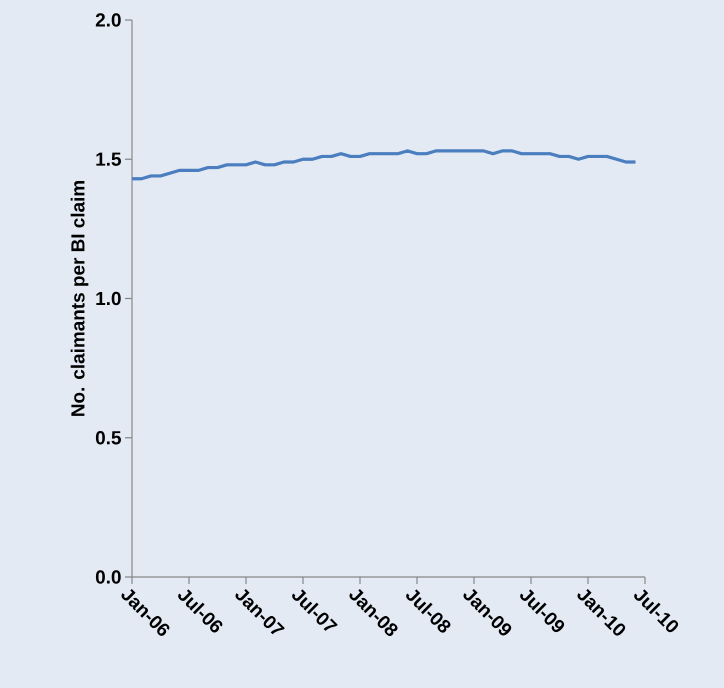 The image size is (724, 688). What do you see at coordinates (108, 437) in the screenshot?
I see `y-tick-label: 0.5` at bounding box center [108, 437].